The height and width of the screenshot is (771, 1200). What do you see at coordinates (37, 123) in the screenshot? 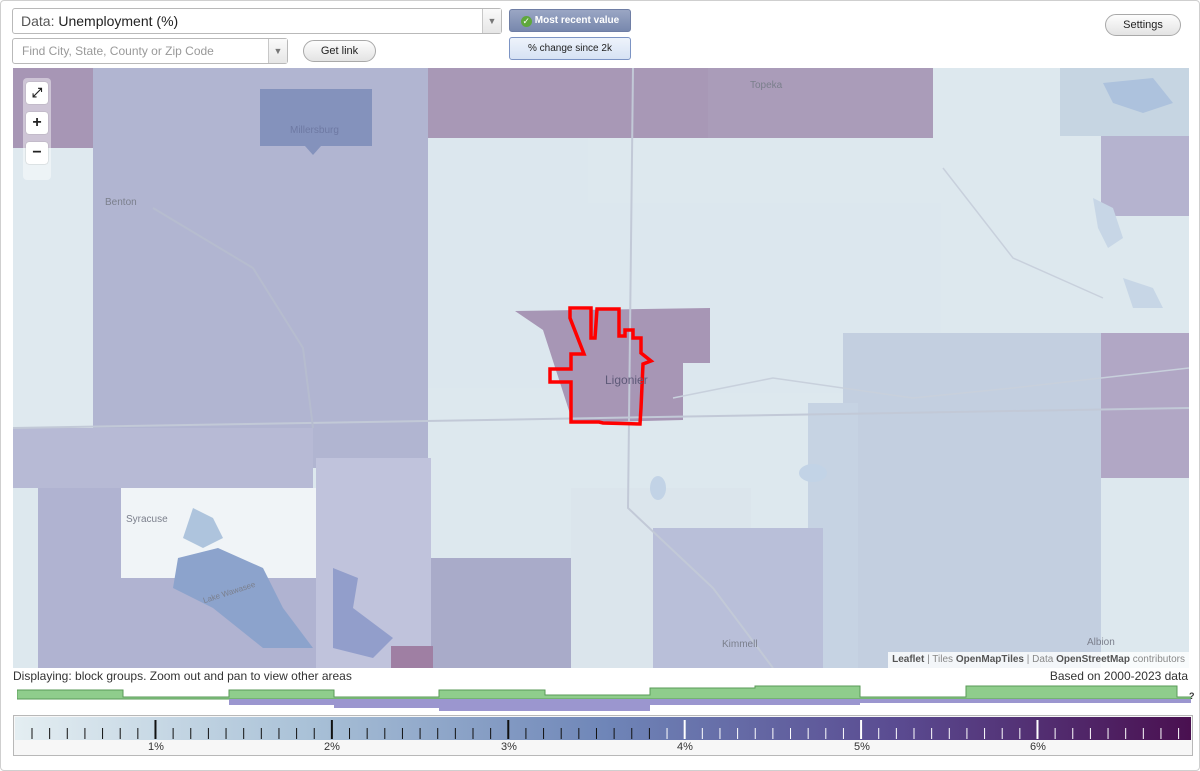
I see `zoom-in-button: +` at bounding box center [37, 123].